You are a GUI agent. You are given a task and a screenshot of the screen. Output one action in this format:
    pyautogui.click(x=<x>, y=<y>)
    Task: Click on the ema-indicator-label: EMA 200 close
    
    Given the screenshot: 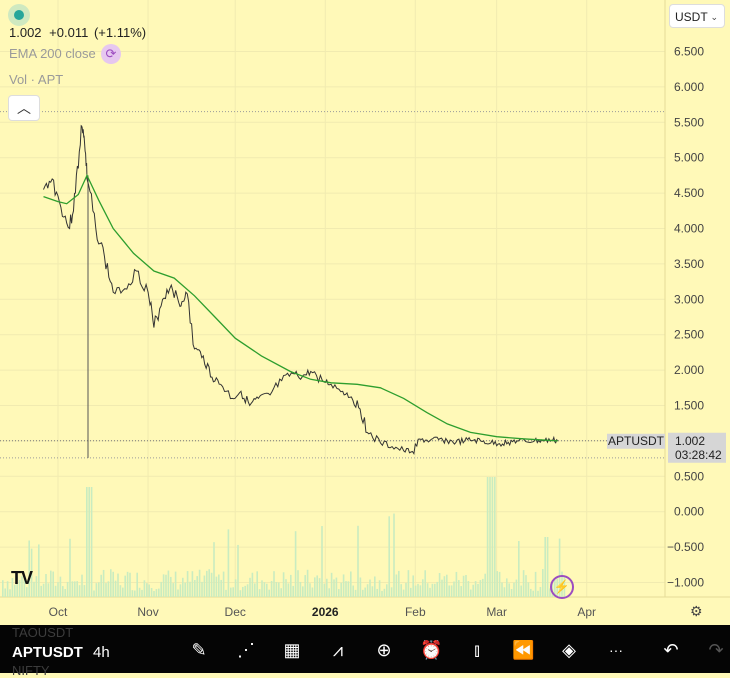 What is the action you would take?
    pyautogui.click(x=52, y=53)
    